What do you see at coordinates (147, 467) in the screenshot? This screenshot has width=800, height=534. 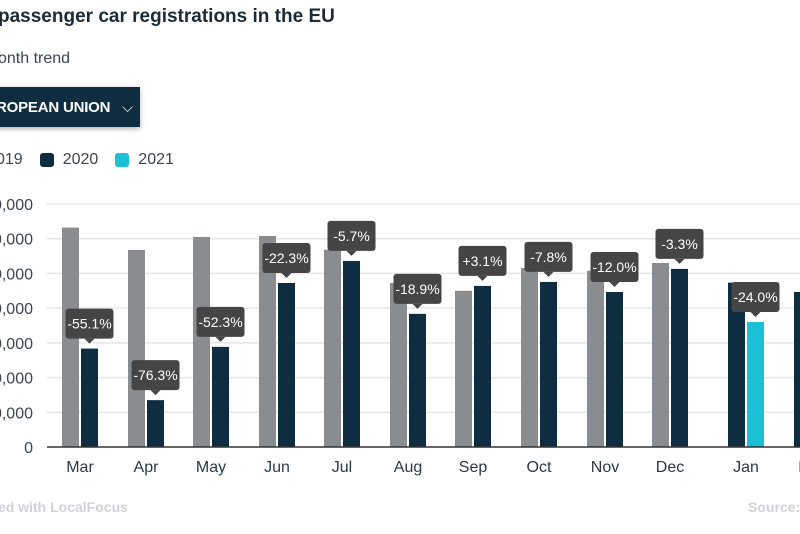 I see `x-tick-label: Apr` at bounding box center [147, 467].